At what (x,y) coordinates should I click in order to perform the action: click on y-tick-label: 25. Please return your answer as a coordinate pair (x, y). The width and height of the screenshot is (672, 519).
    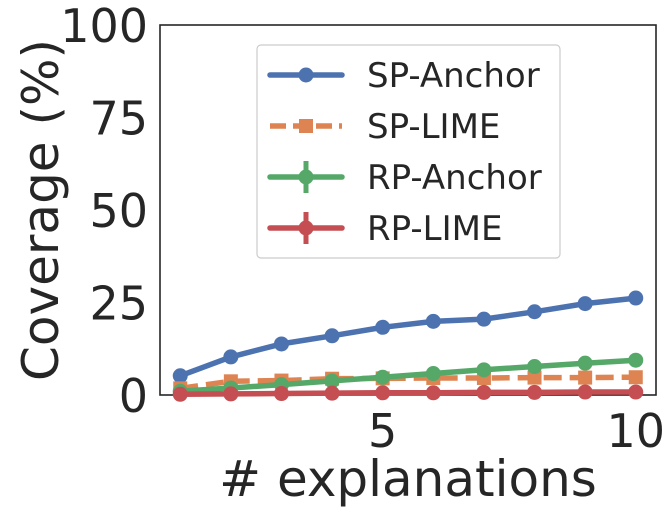
    Looking at the image, I should click on (118, 304).